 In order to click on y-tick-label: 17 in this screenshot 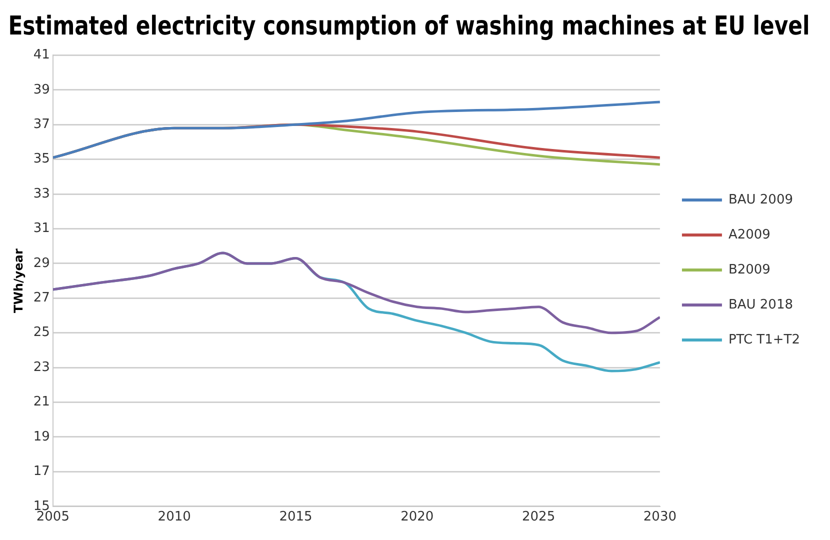, I will do `click(41, 472)`.